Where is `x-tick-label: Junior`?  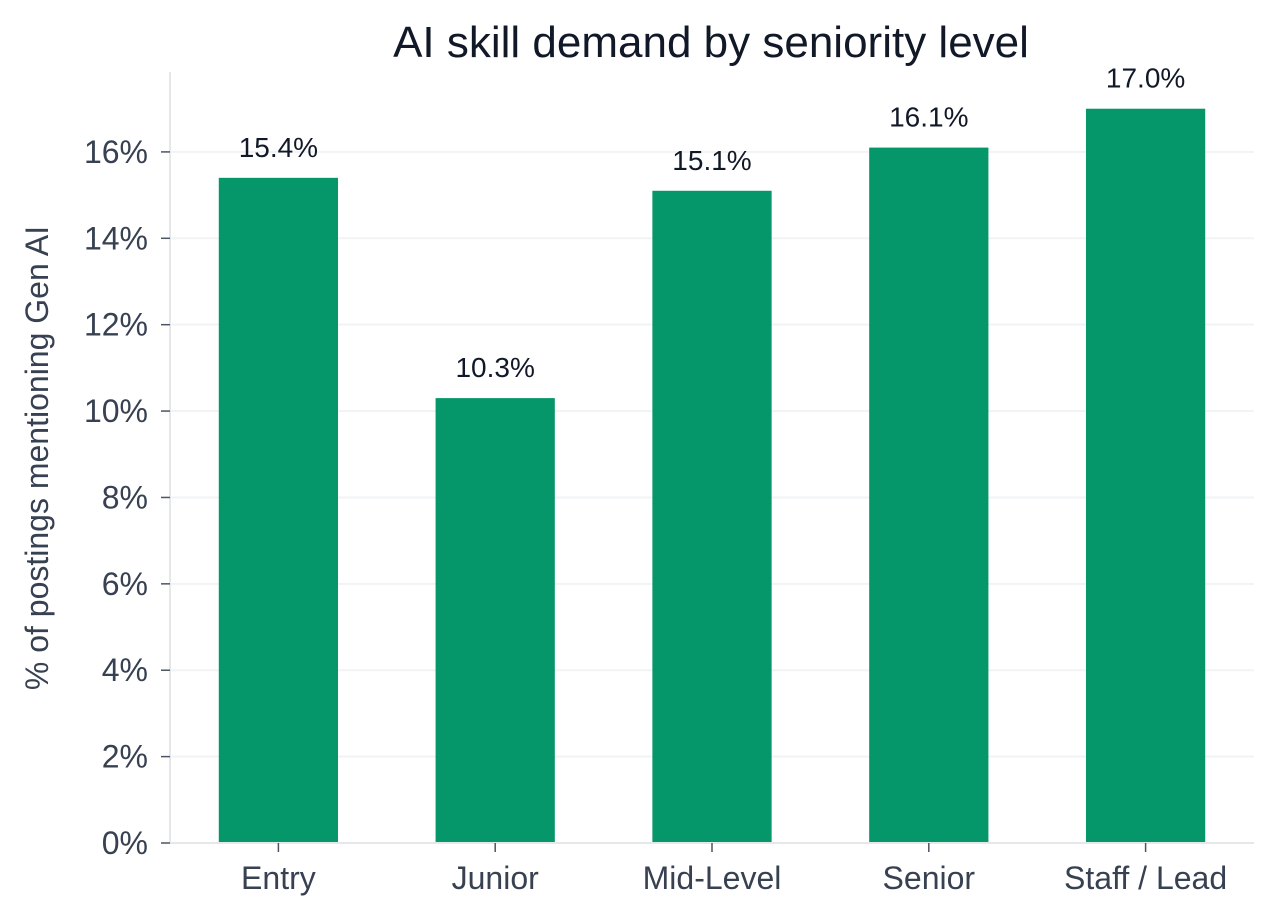 x-tick-label: Junior is located at coordinates (496, 878).